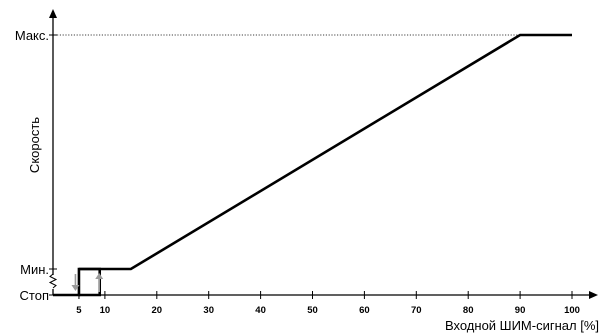  What do you see at coordinates (32, 35) in the screenshot?
I see `y-level-label-max: Макс.` at bounding box center [32, 35].